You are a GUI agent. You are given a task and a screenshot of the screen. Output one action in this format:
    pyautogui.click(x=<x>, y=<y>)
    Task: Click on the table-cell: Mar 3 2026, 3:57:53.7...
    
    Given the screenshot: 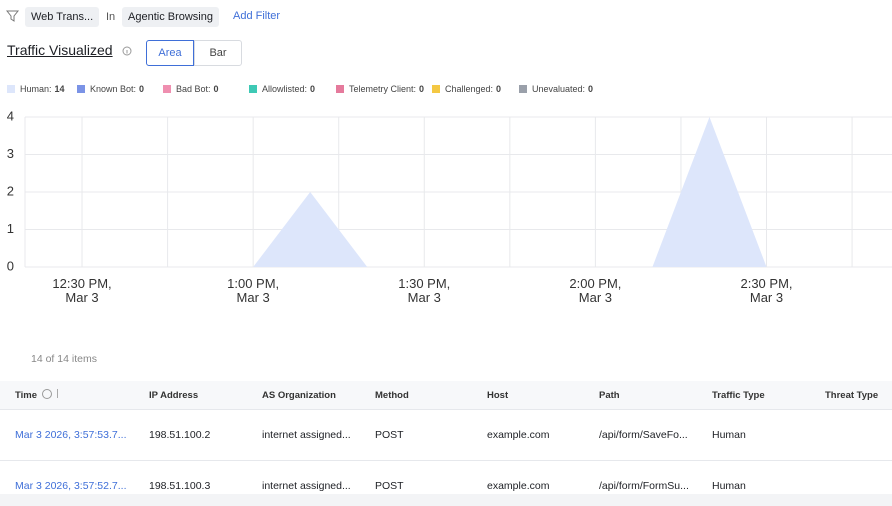 What is the action you would take?
    pyautogui.click(x=71, y=435)
    